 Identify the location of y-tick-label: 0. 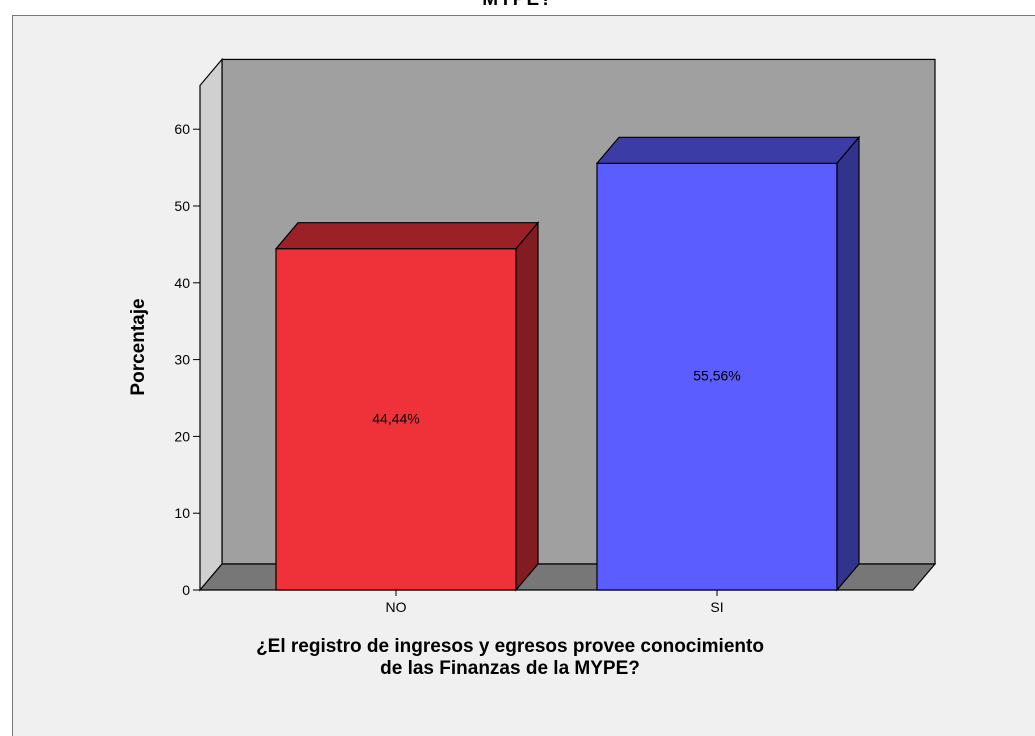
(186, 590).